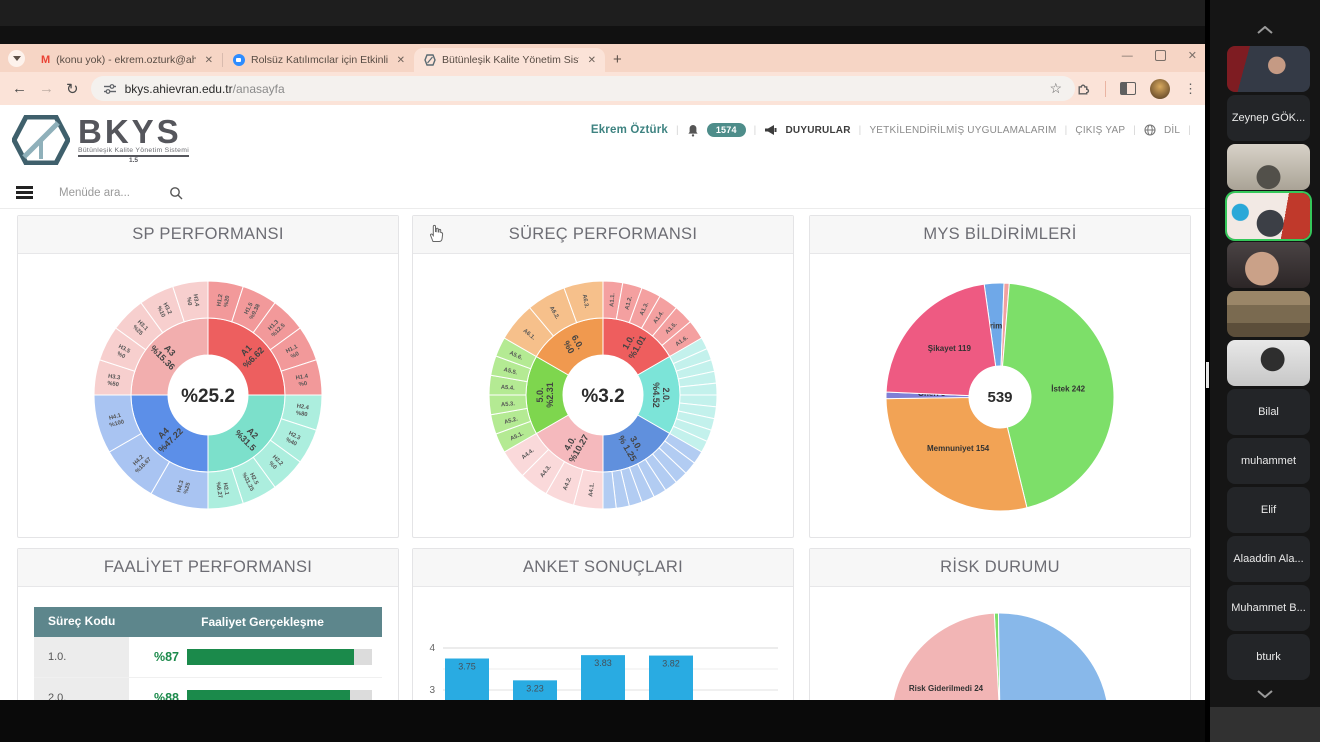  I want to click on y-axis-tick: 4, so click(432, 648).